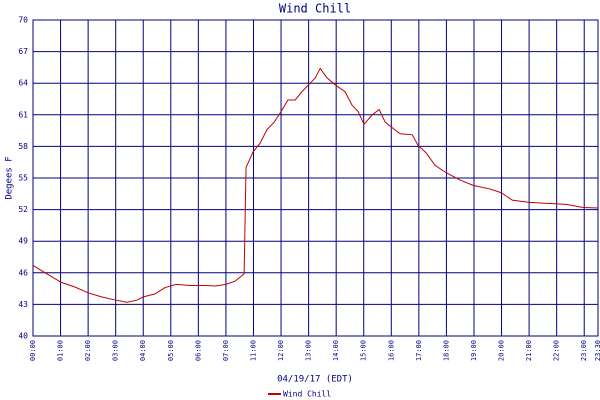 This screenshot has height=400, width=600. What do you see at coordinates (88, 350) in the screenshot?
I see `x-tick-label: 02:00` at bounding box center [88, 350].